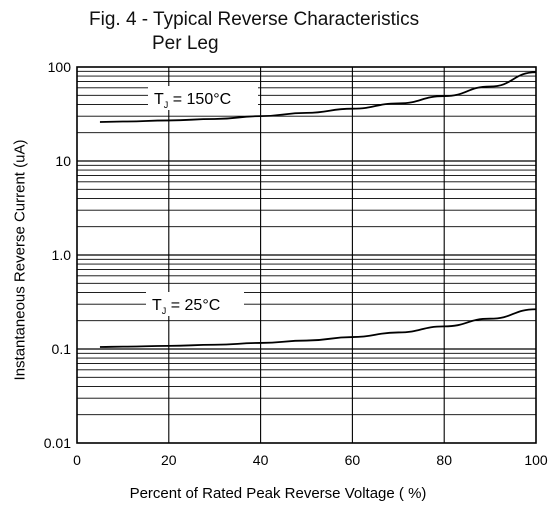 This screenshot has width=556, height=506. What do you see at coordinates (63, 161) in the screenshot?
I see `y-tick-label: 10` at bounding box center [63, 161].